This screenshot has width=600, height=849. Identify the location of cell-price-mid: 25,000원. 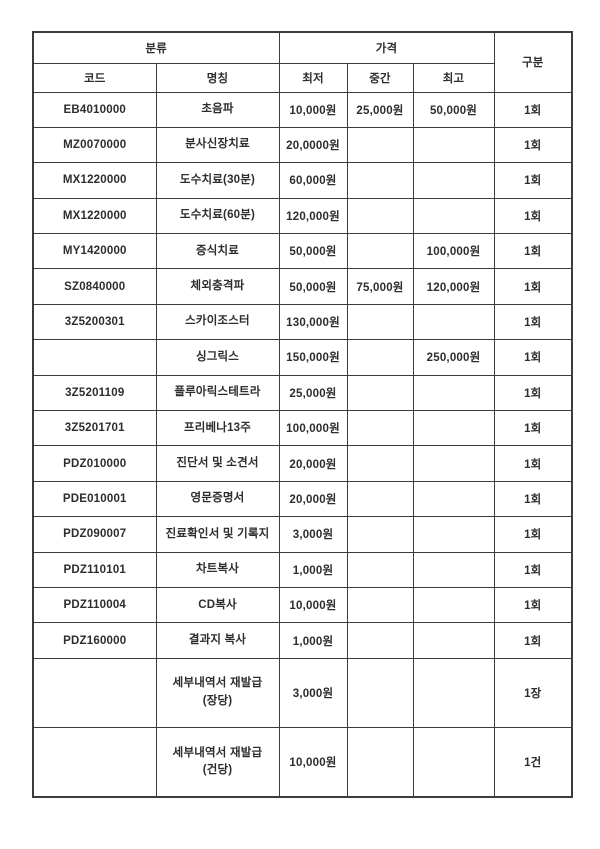
(380, 109).